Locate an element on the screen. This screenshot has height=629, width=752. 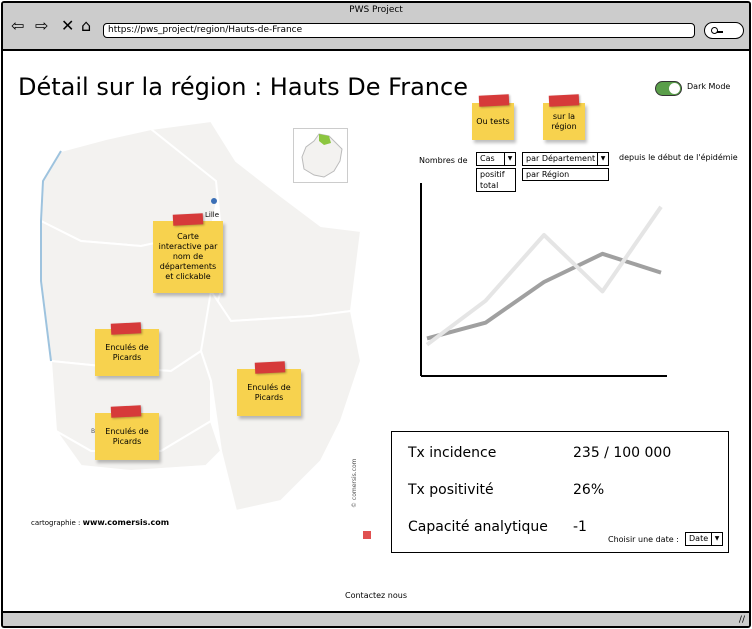
positivity-value: 26% is located at coordinates (589, 490).